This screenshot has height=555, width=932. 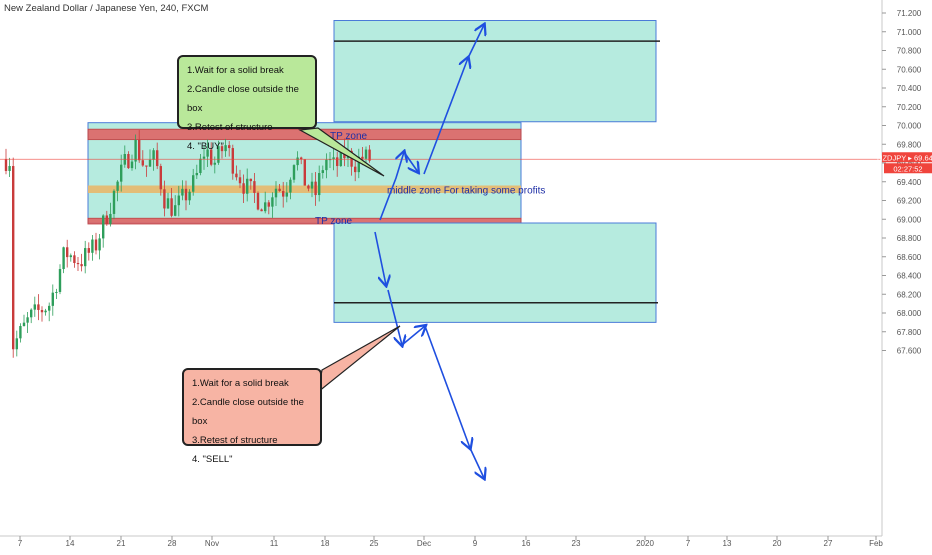 What do you see at coordinates (205, 146) in the screenshot?
I see `buy-note-line-4: 4. "BUY"` at bounding box center [205, 146].